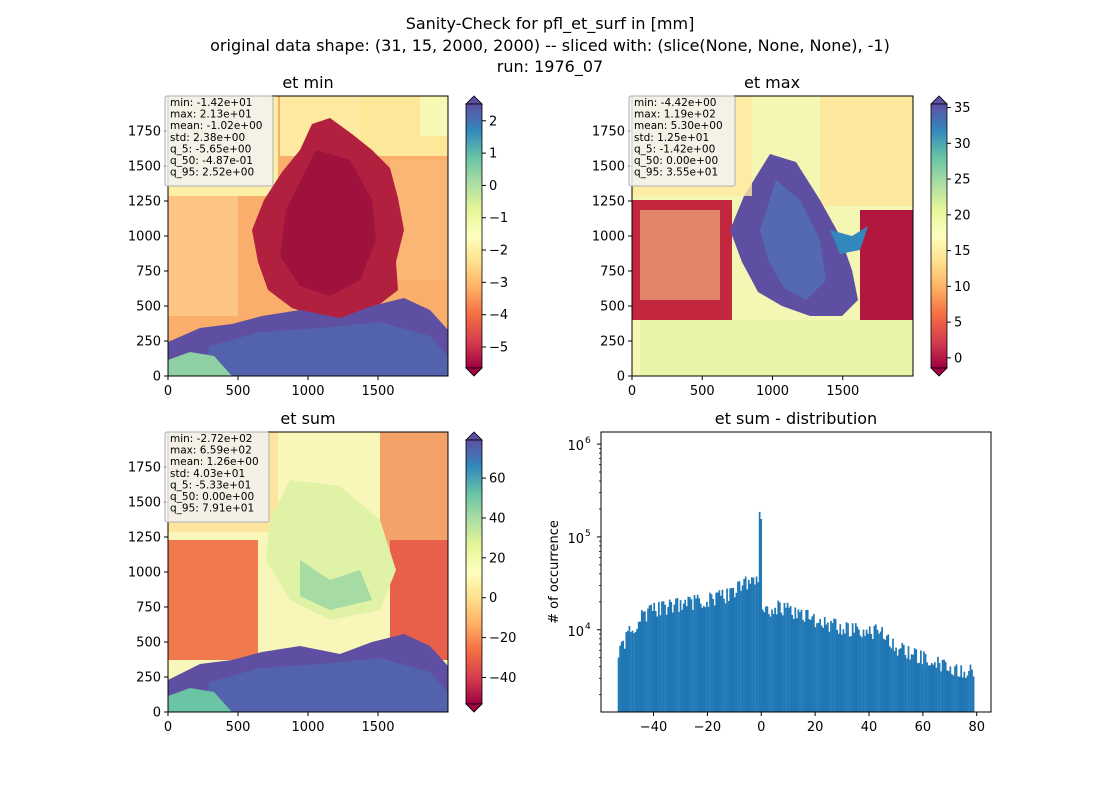 The image size is (1100, 800). I want to click on stat-line: max: 1.19e+02, so click(675, 115).